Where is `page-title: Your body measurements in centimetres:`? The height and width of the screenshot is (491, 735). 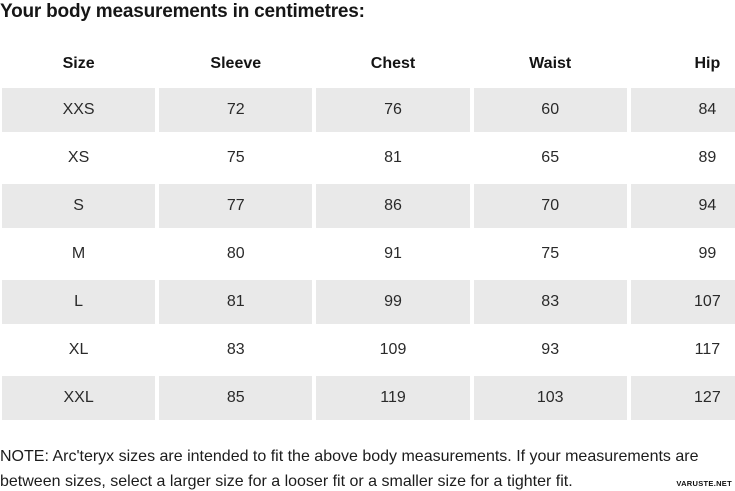 page-title: Your body measurements in centimetres: is located at coordinates (182, 11).